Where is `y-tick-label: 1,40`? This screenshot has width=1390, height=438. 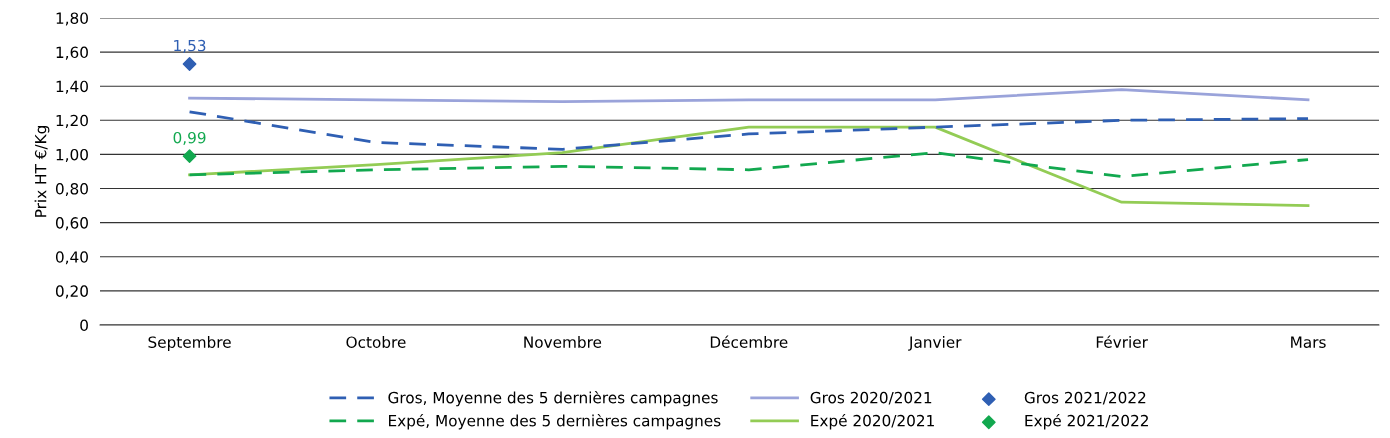 y-tick-label: 1,40 is located at coordinates (72, 87).